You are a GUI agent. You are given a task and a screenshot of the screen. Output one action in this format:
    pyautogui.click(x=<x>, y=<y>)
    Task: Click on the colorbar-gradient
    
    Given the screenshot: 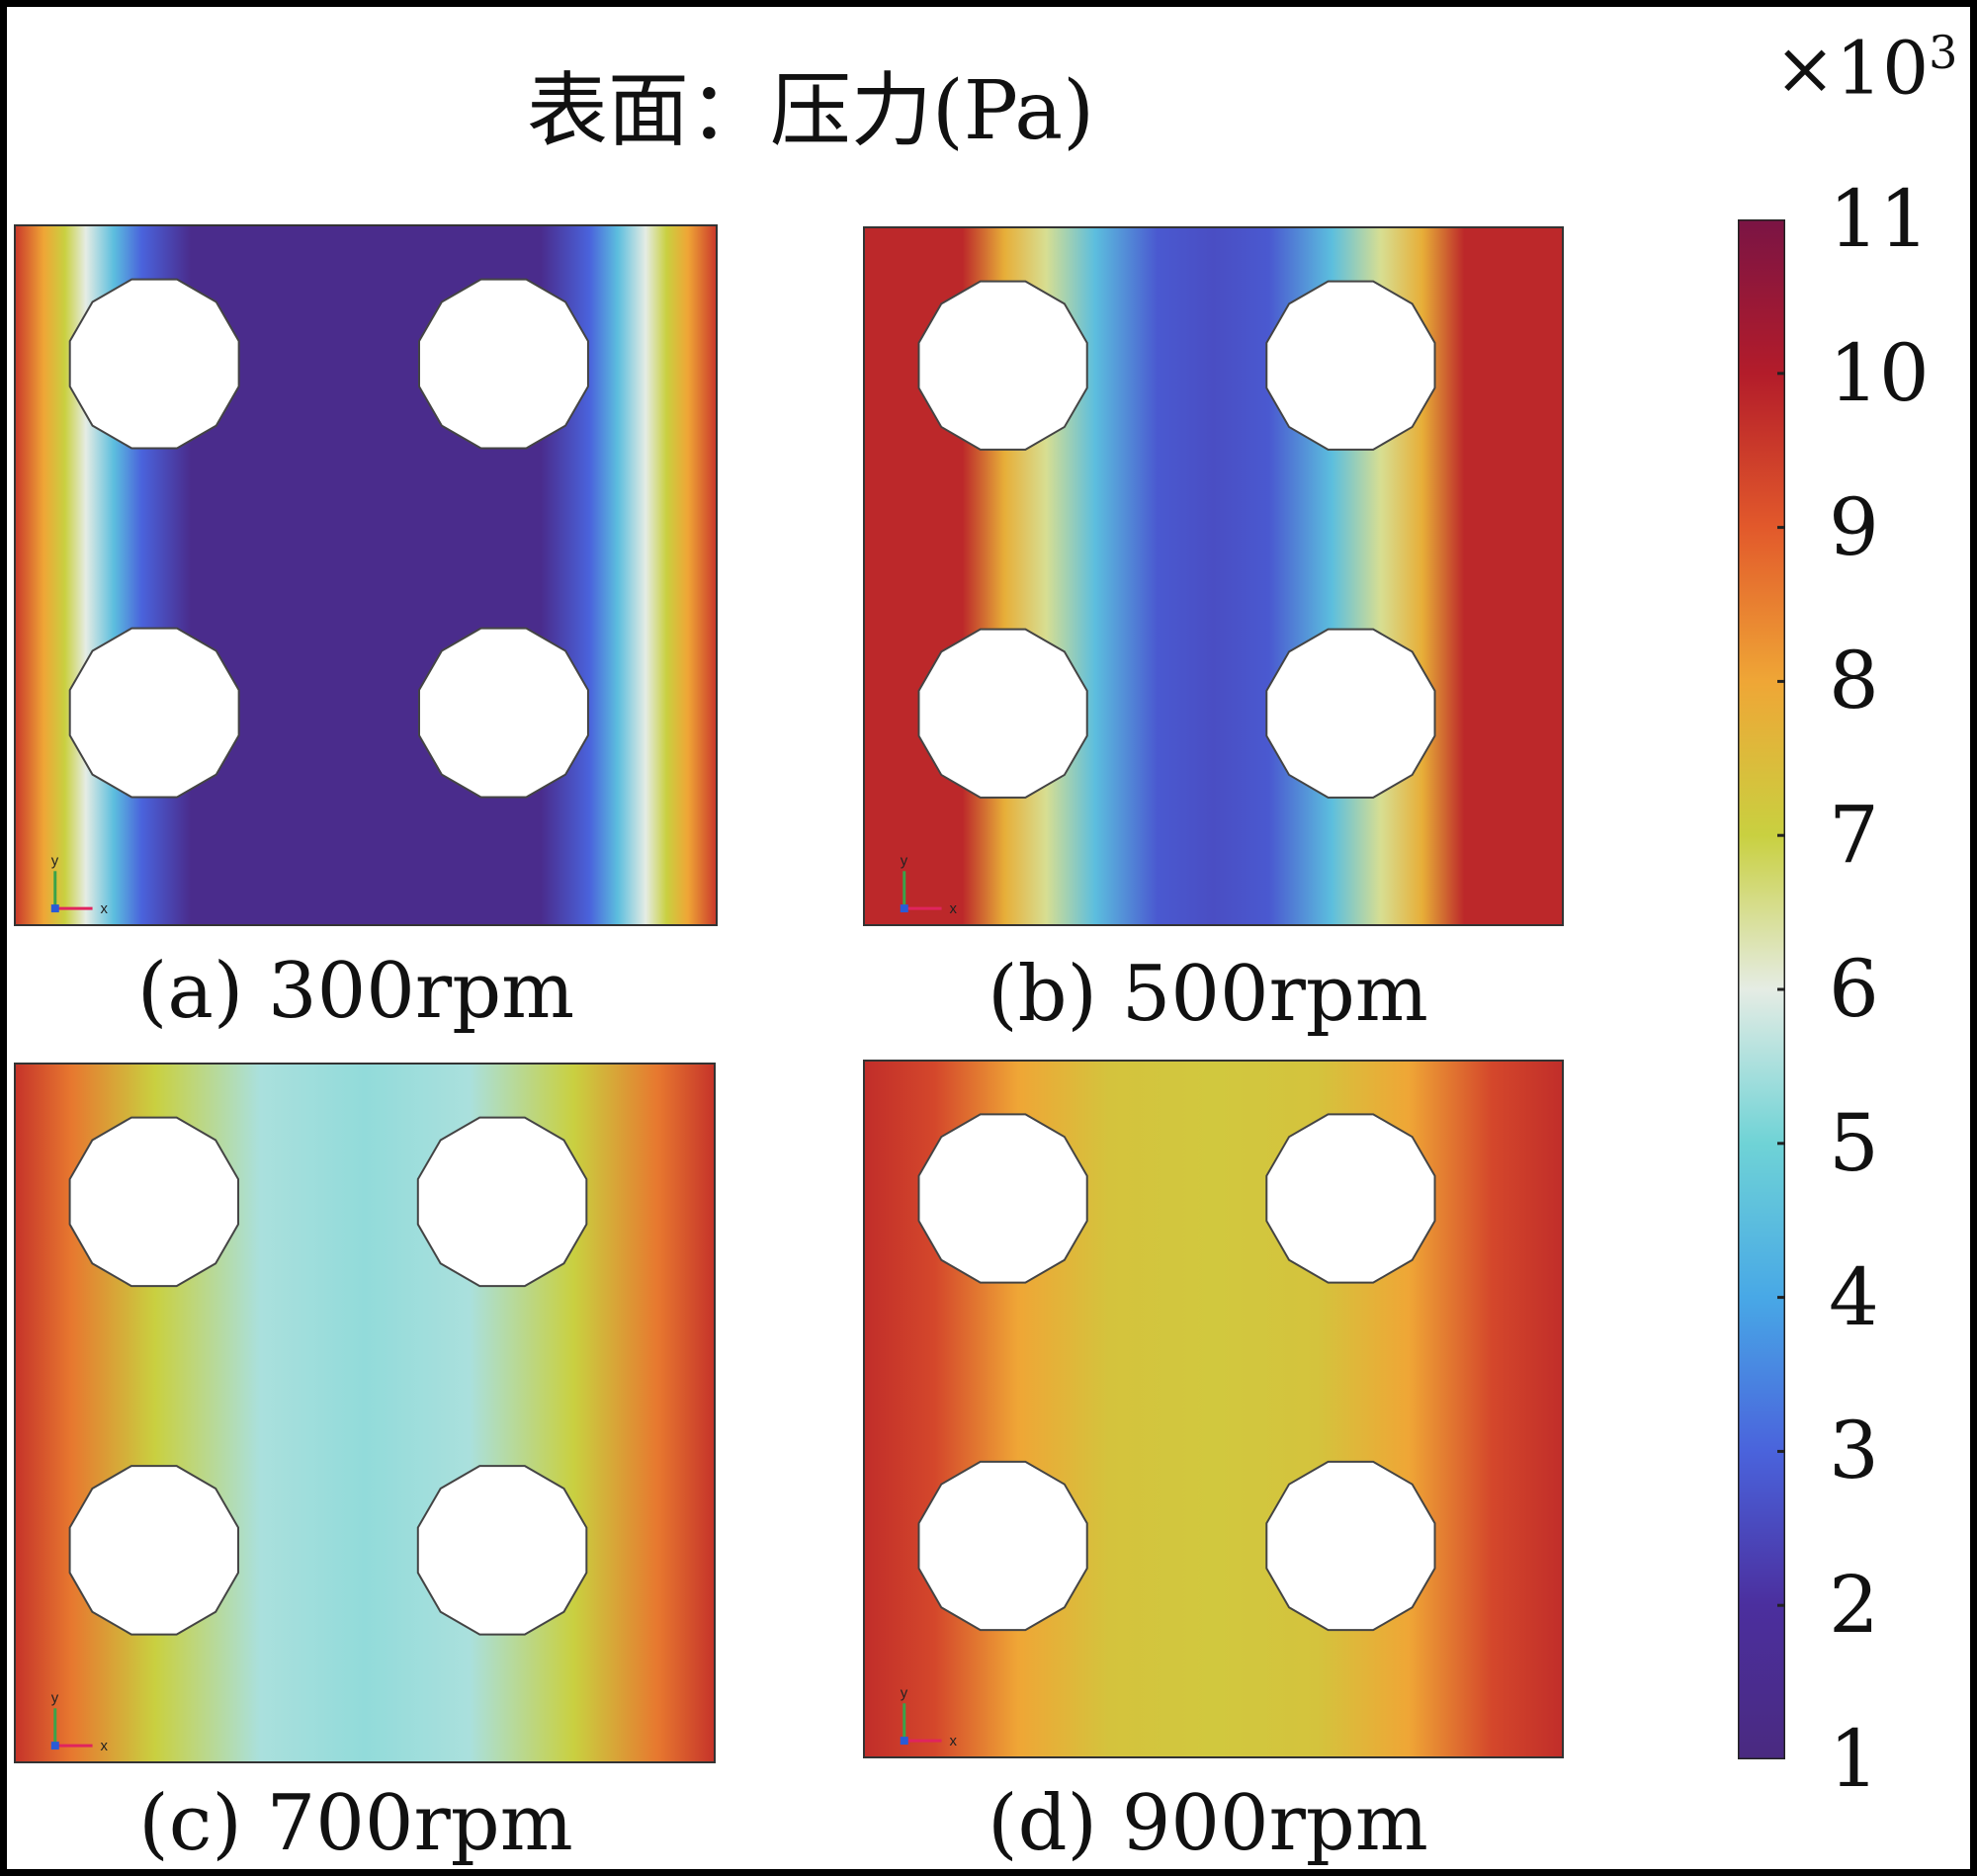 What is the action you would take?
    pyautogui.click(x=1762, y=989)
    